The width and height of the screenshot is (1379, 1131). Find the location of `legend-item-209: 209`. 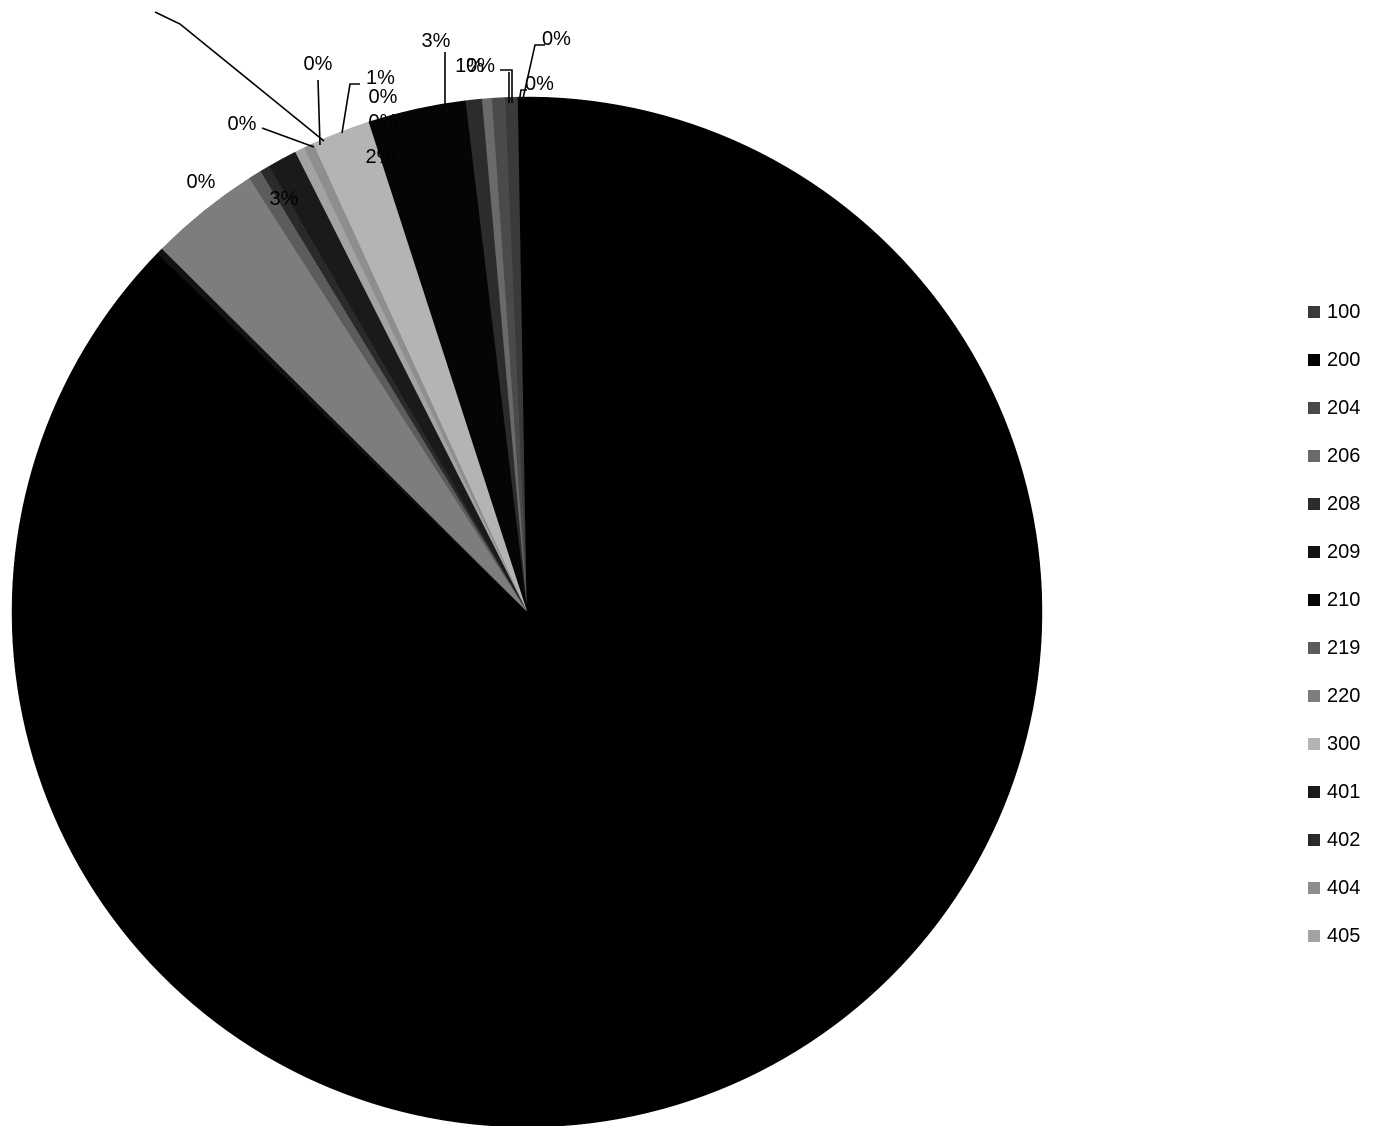

legend-item-209: 209 is located at coordinates (1343, 552).